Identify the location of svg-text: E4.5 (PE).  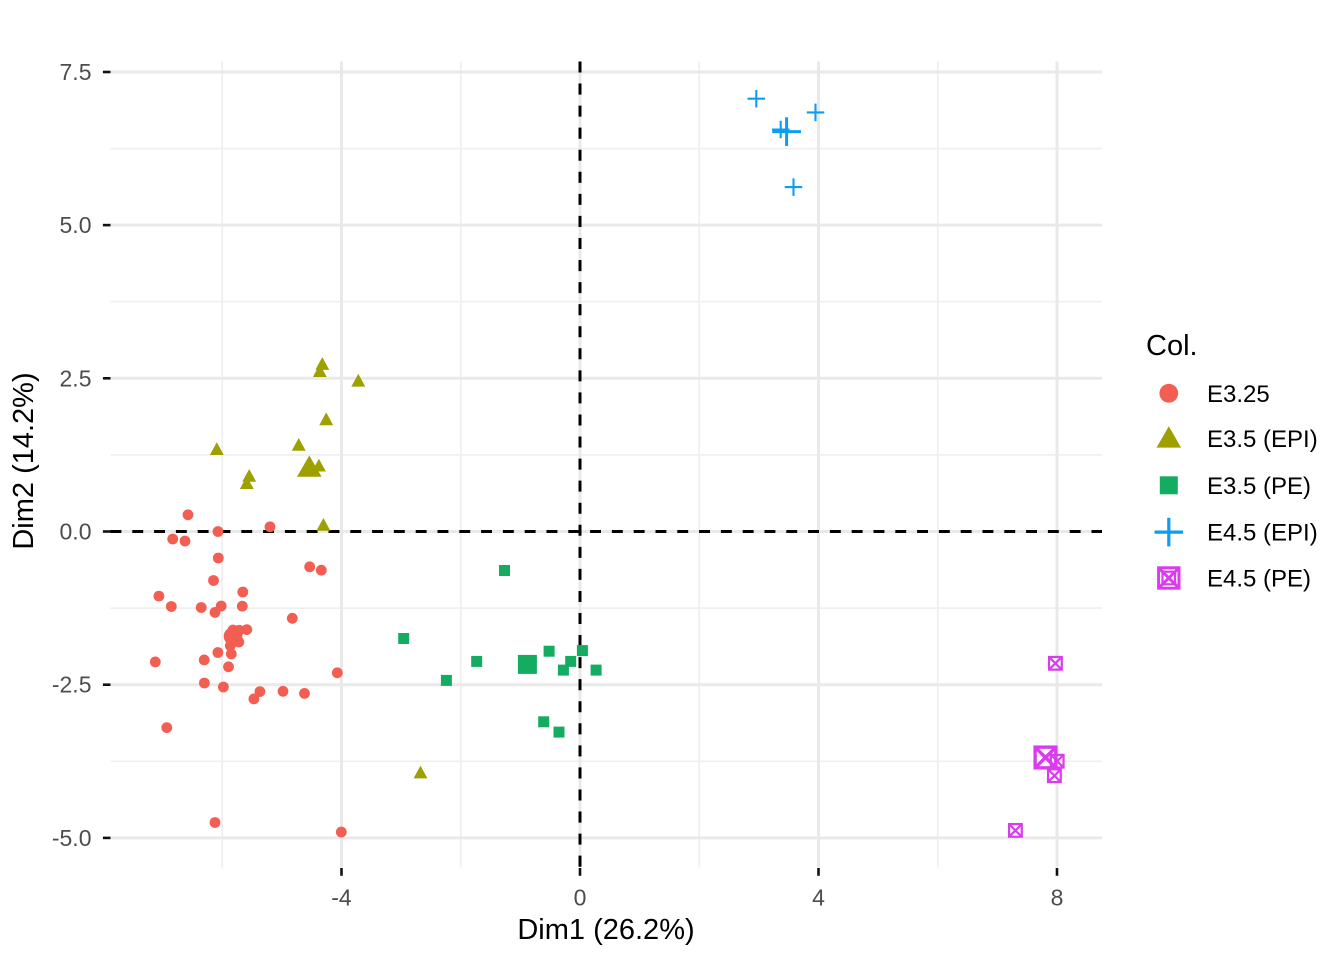
(1259, 579).